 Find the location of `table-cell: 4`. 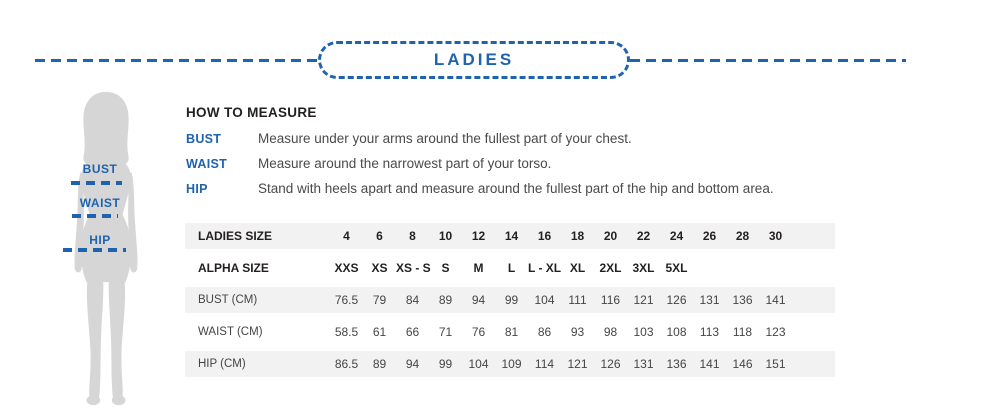

table-cell: 4 is located at coordinates (346, 236).